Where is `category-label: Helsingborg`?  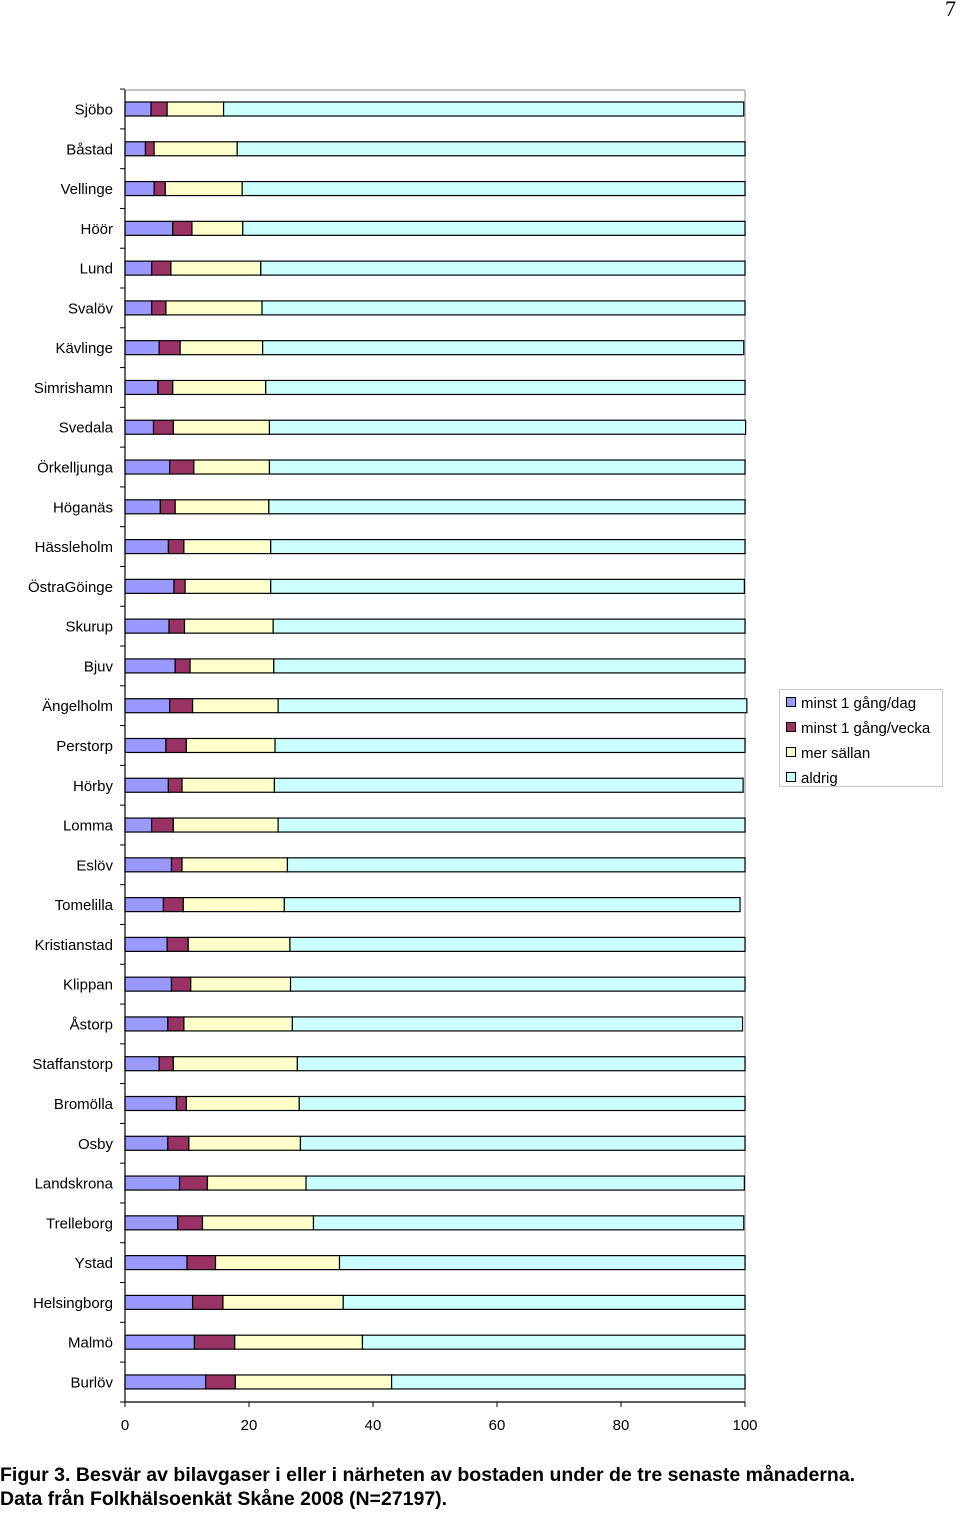 category-label: Helsingborg is located at coordinates (73, 1303).